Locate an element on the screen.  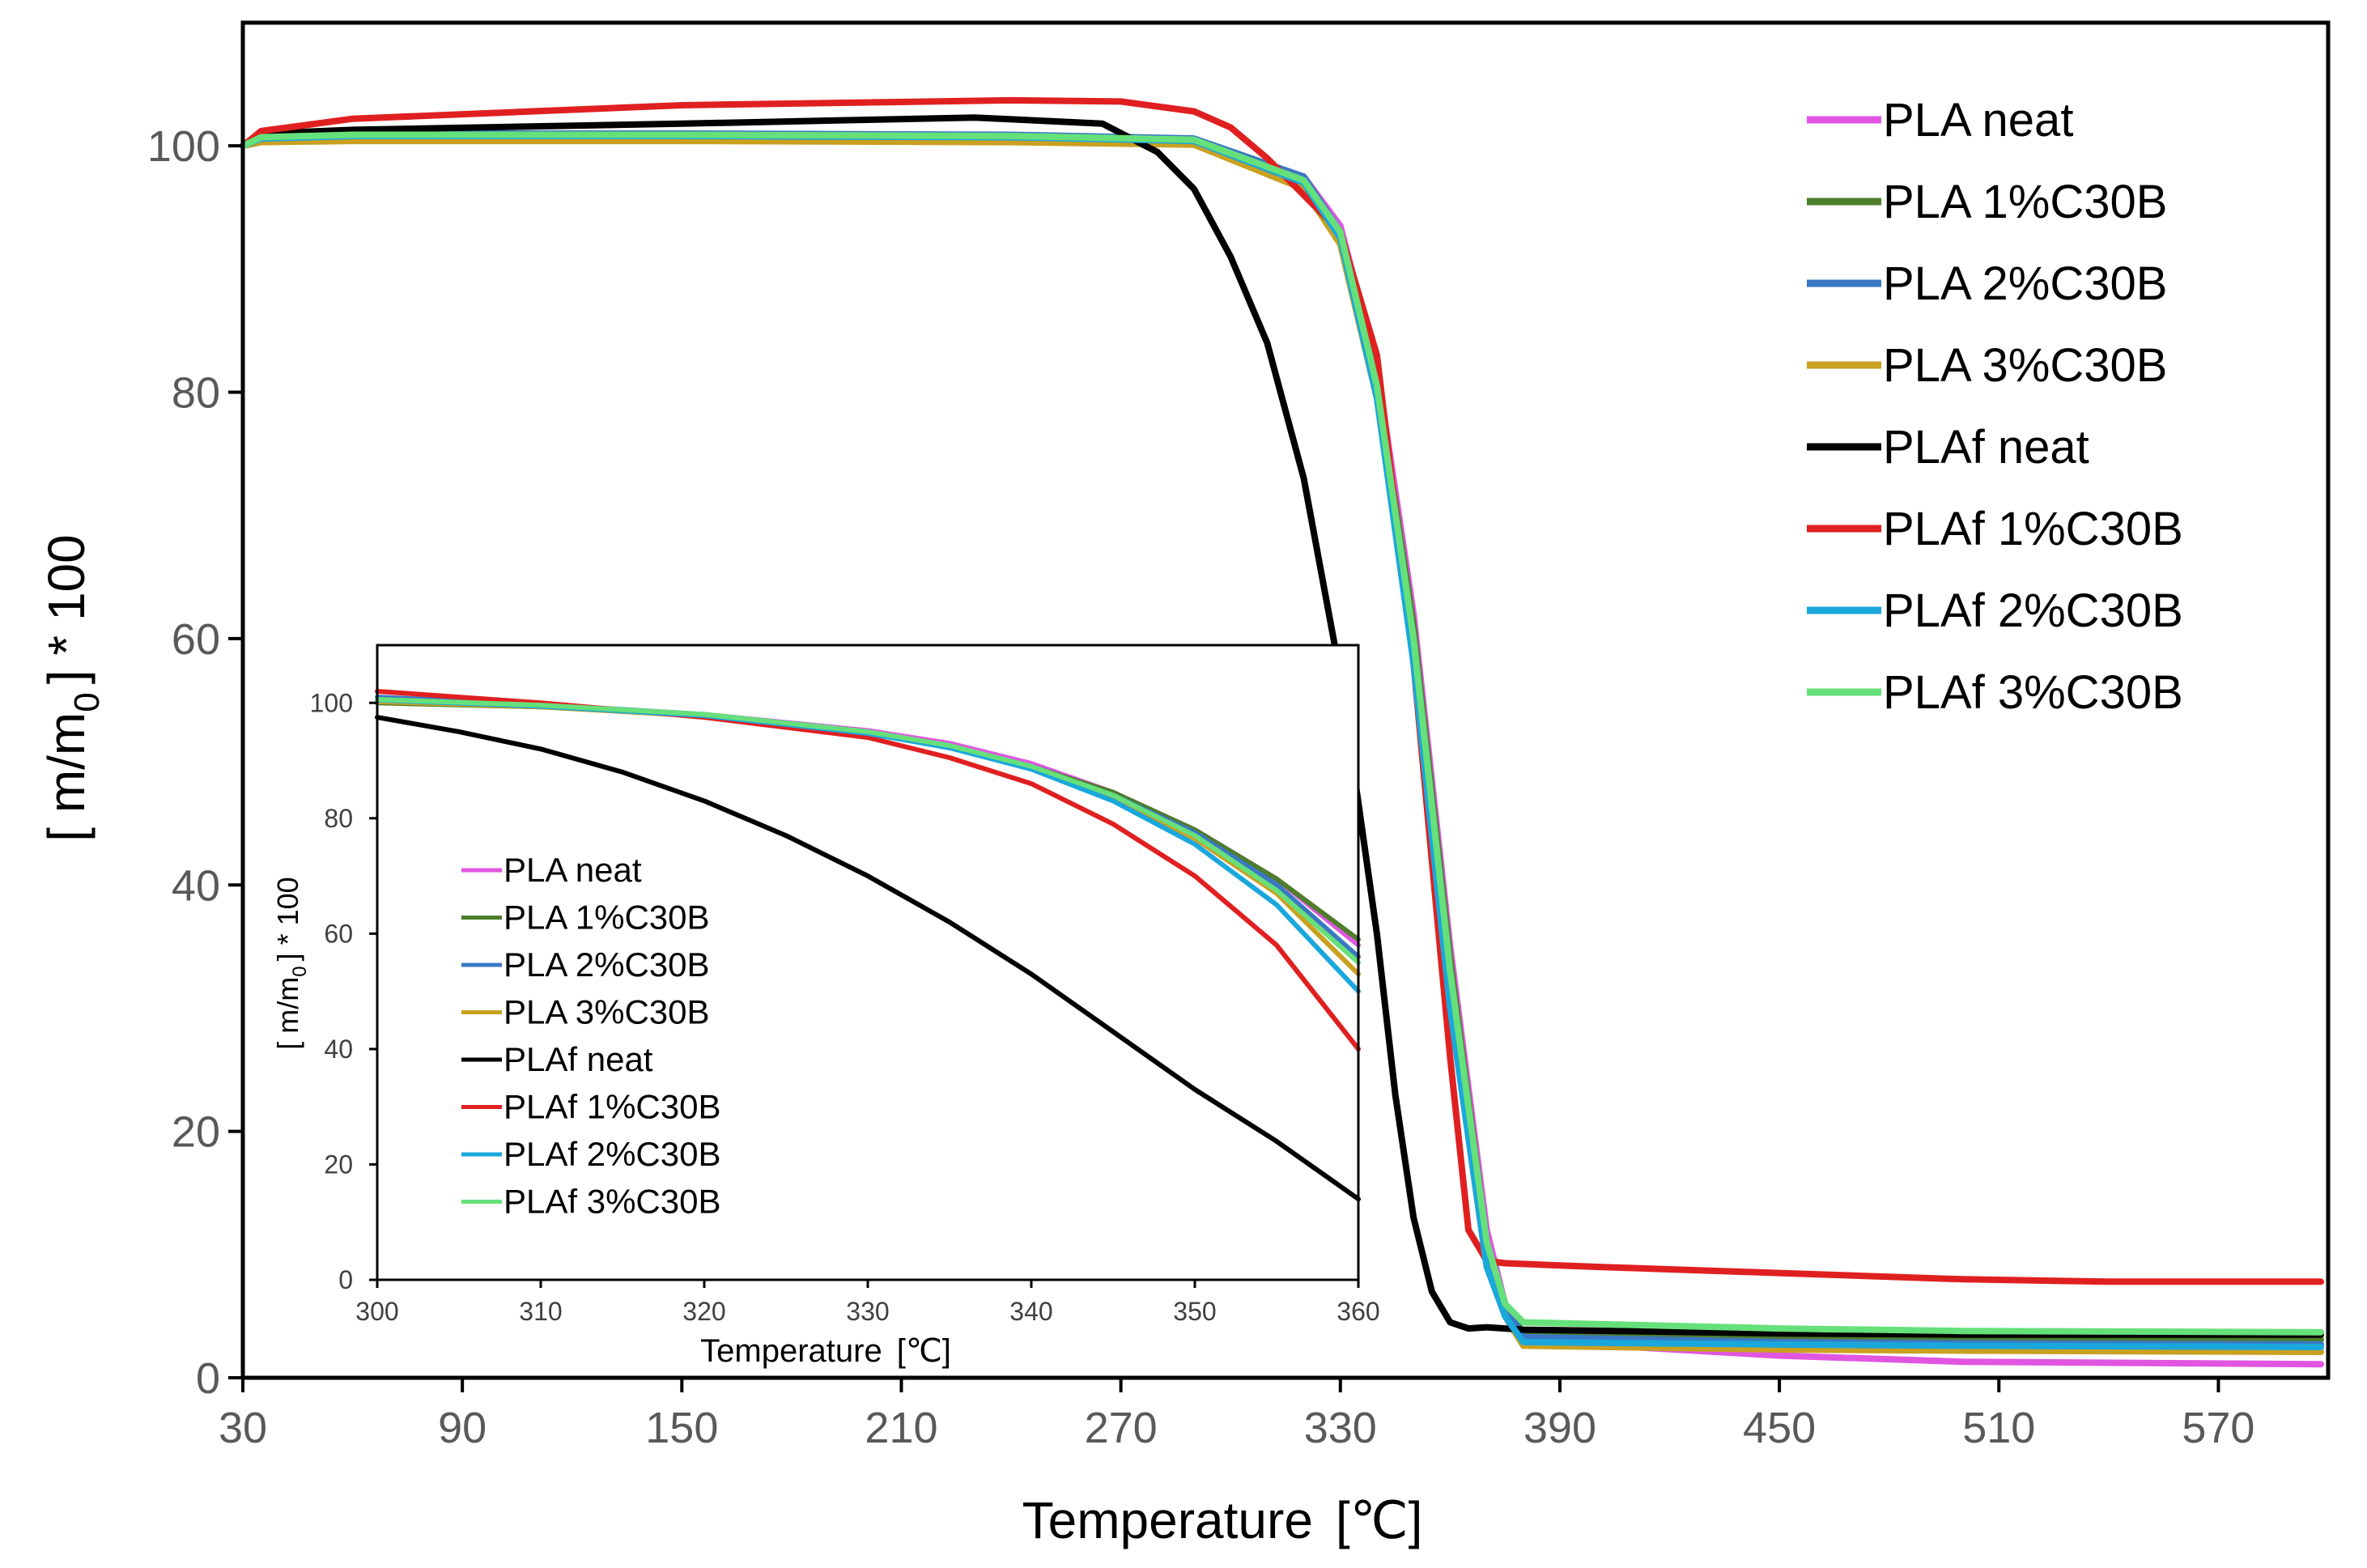
inset-legend-item: PLA neat is located at coordinates (551, 870).